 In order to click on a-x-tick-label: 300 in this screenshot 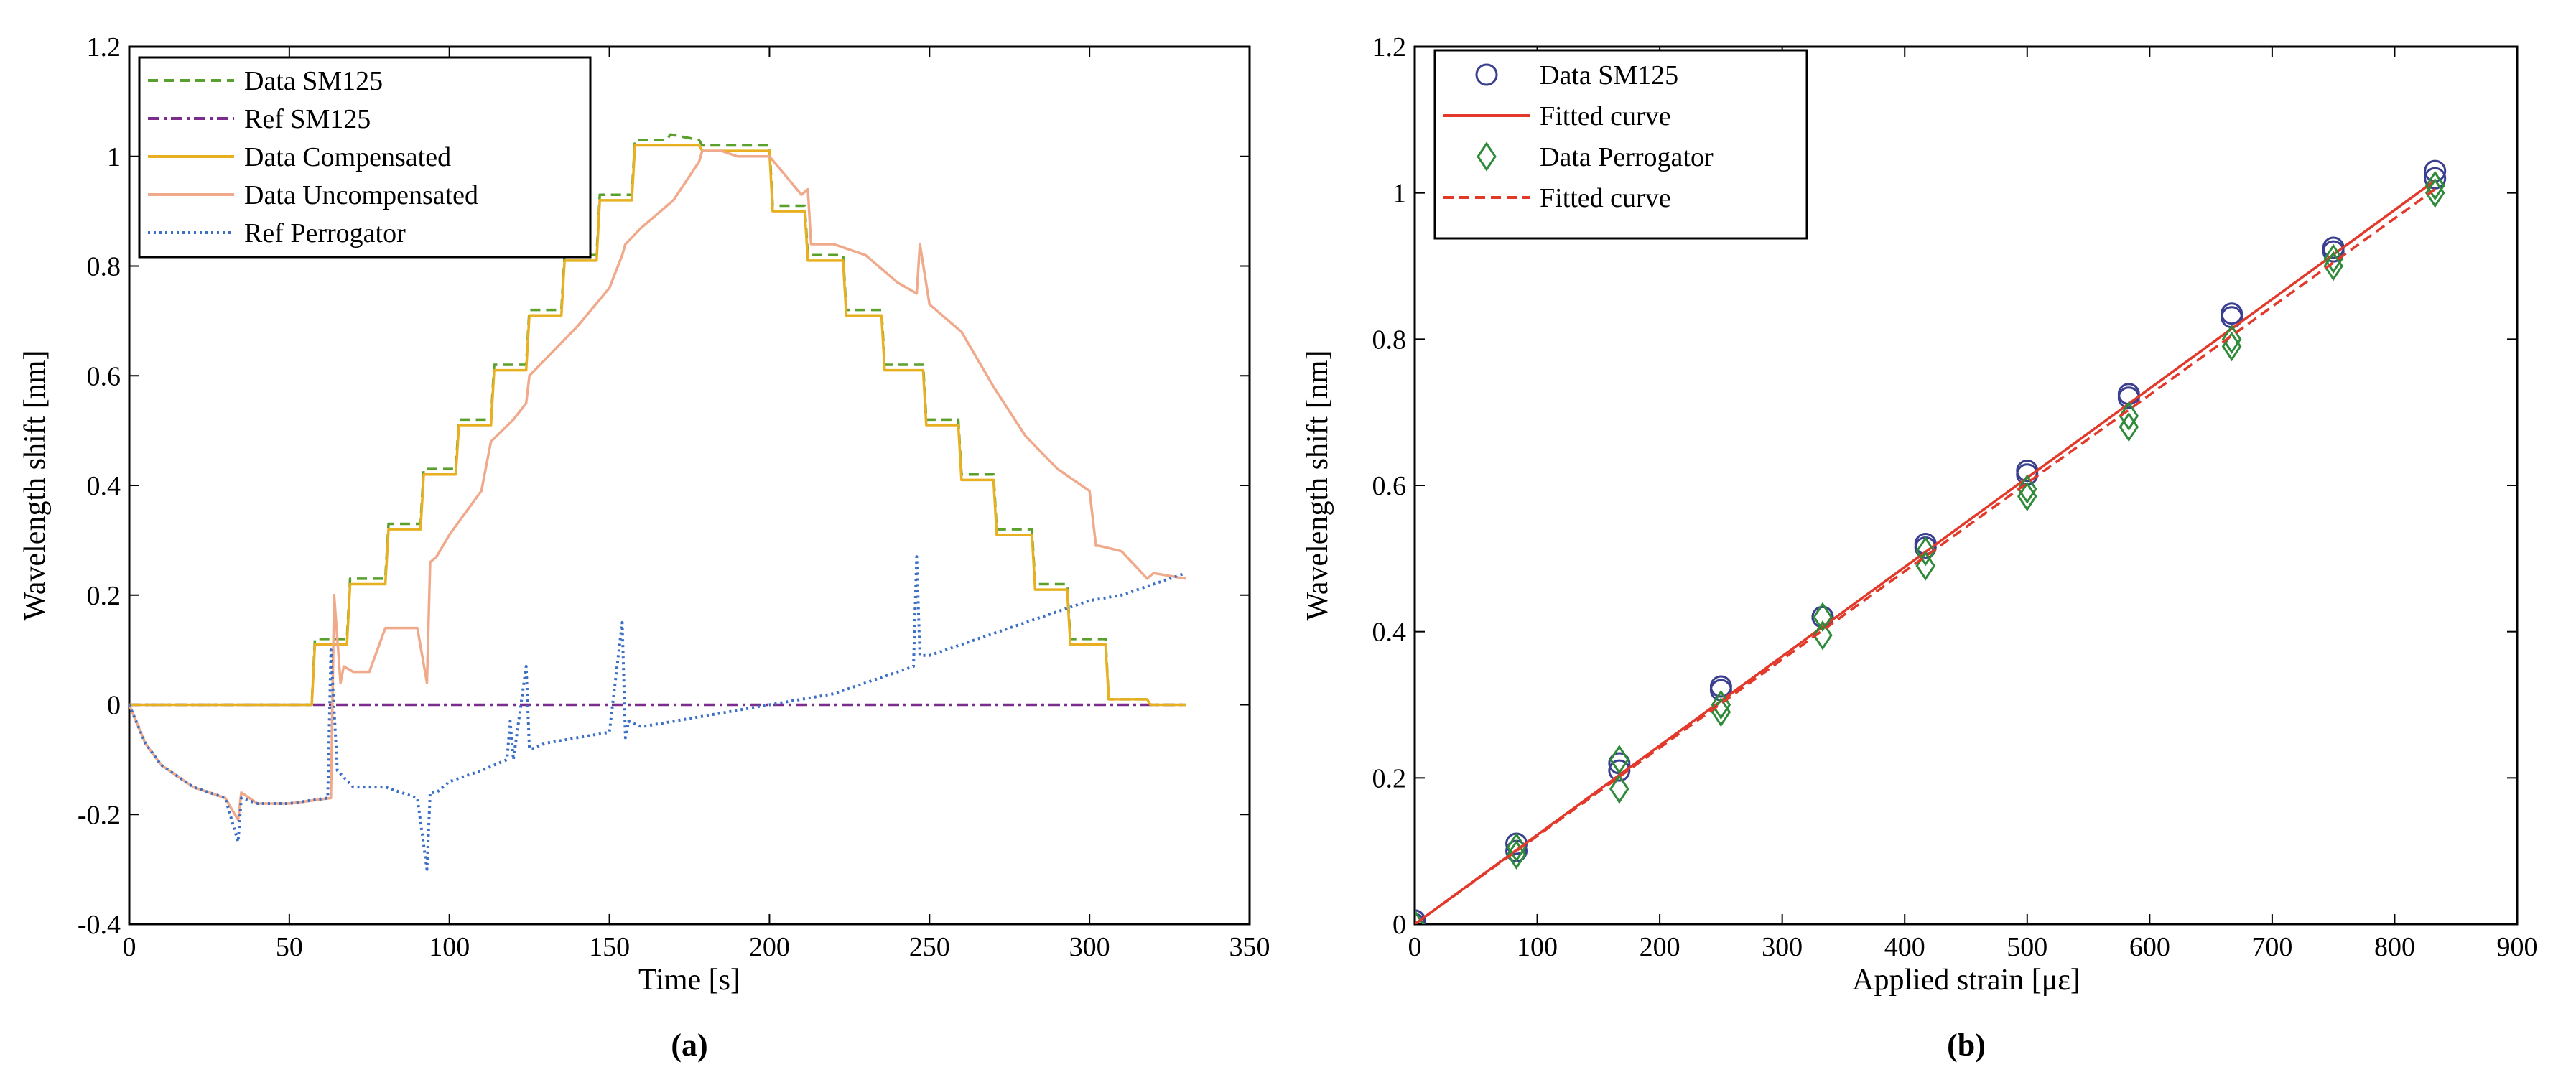, I will do `click(1089, 947)`.